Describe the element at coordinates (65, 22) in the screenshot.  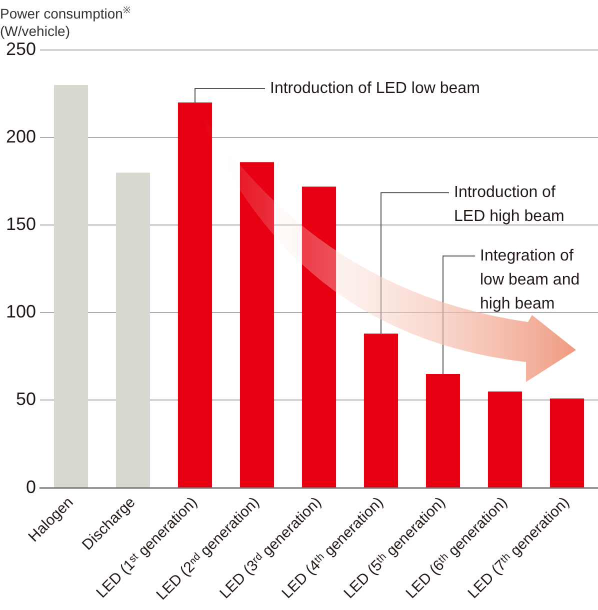
I see `text: Power consumption$^{※}$ (W/vehicle)` at that location.